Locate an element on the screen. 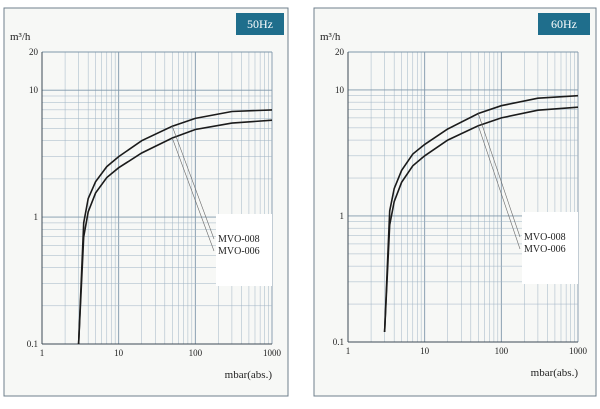  frequency-badge-label: 60Hz is located at coordinates (564, 24).